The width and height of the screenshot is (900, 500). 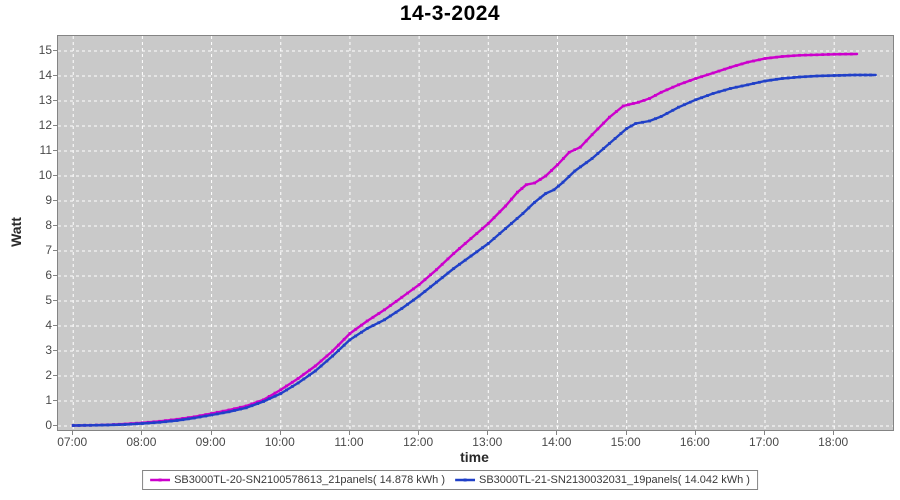 I want to click on x-tick-label: 16:00, so click(x=694, y=442).